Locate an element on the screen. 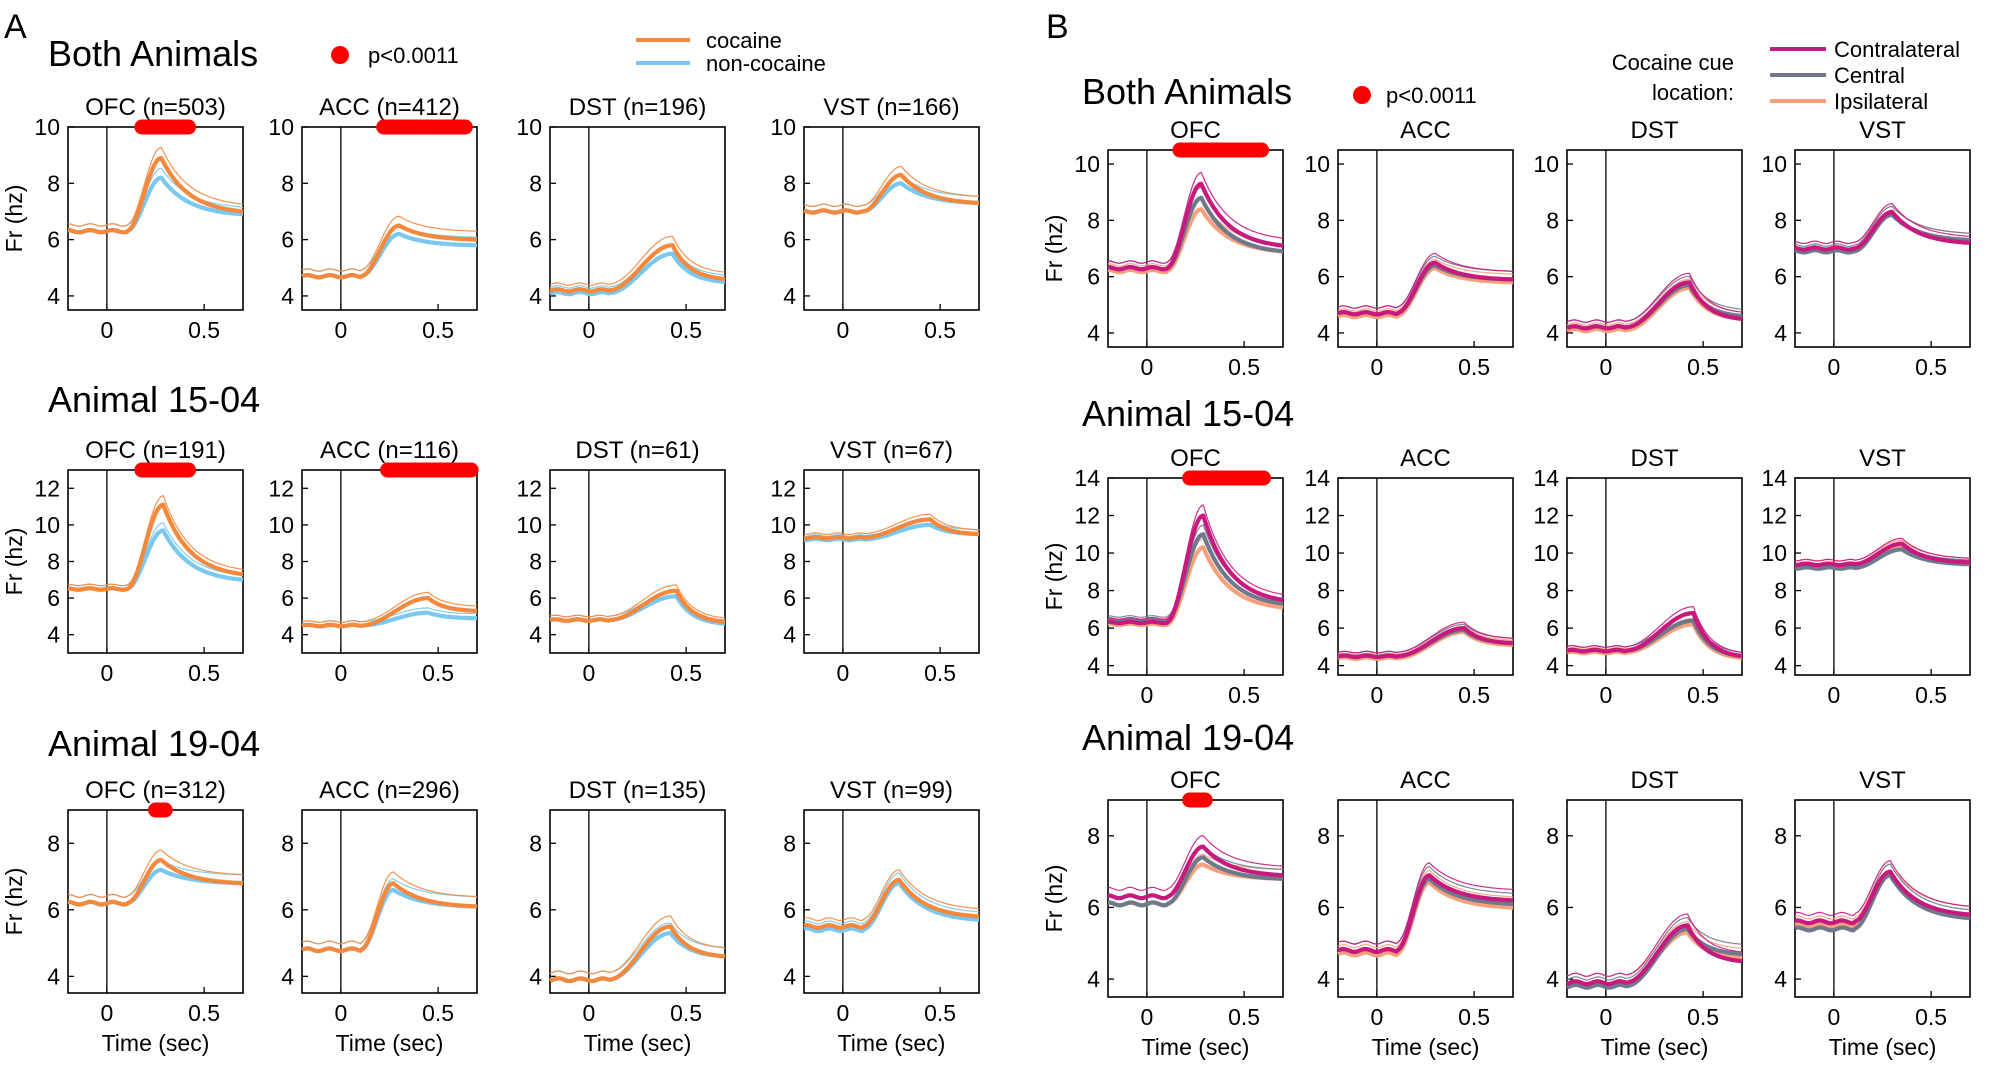  chart-b-animal-15-04-vst-xtick-label: 0 is located at coordinates (1833, 695).